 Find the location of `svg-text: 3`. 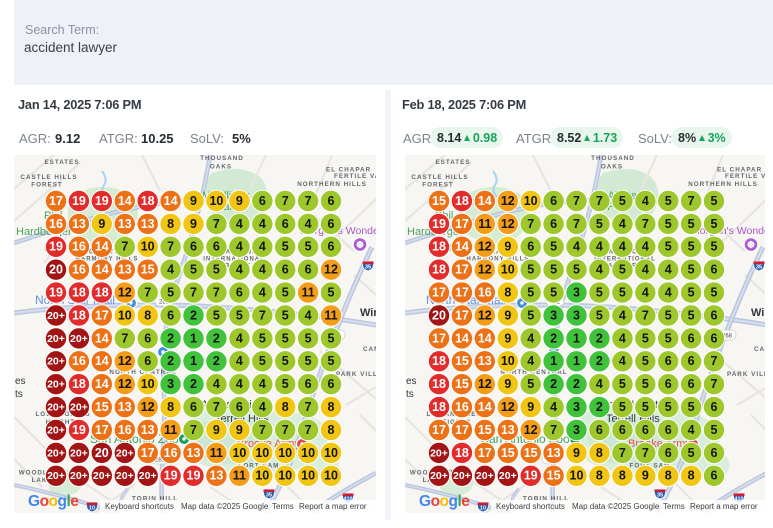

svg-text: 3 is located at coordinates (576, 430).